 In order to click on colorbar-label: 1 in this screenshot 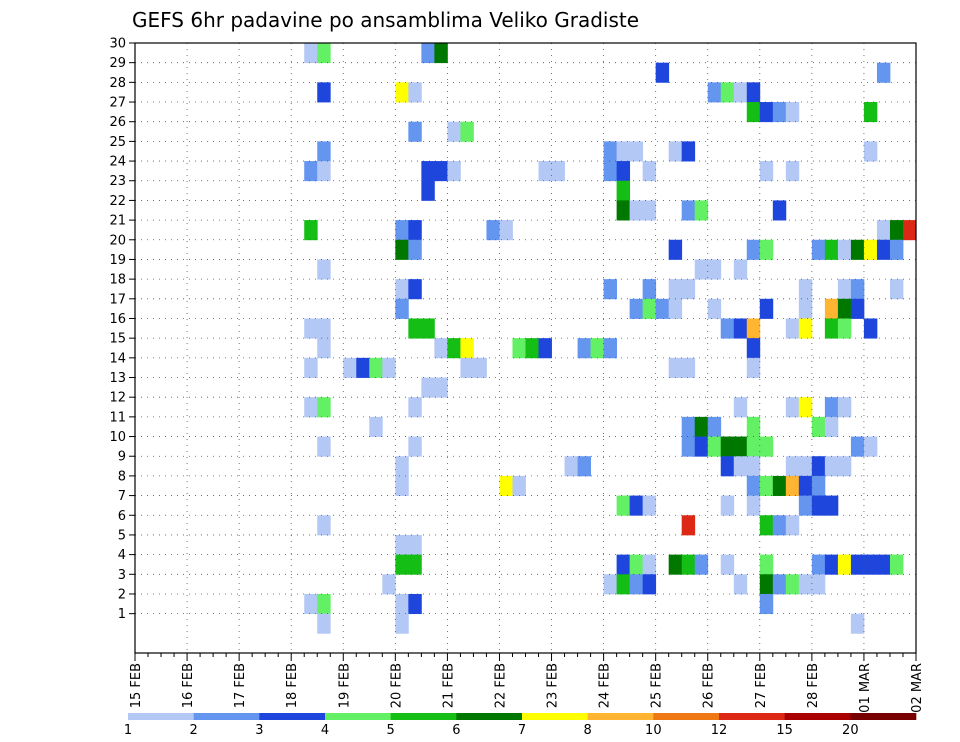, I will do `click(128, 730)`.